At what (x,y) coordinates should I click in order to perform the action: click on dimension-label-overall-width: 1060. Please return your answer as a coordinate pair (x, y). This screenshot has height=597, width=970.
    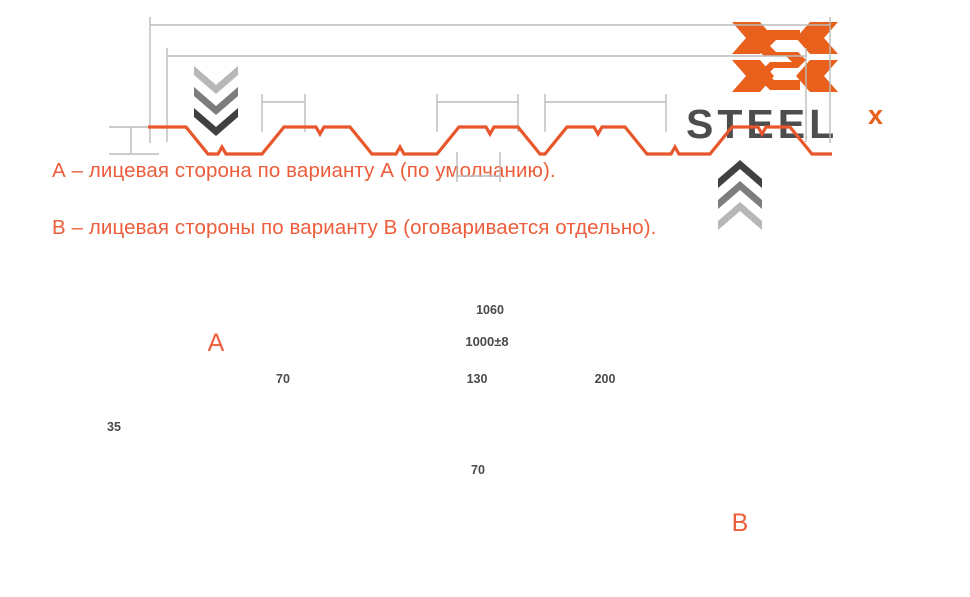
    Looking at the image, I should click on (490, 310).